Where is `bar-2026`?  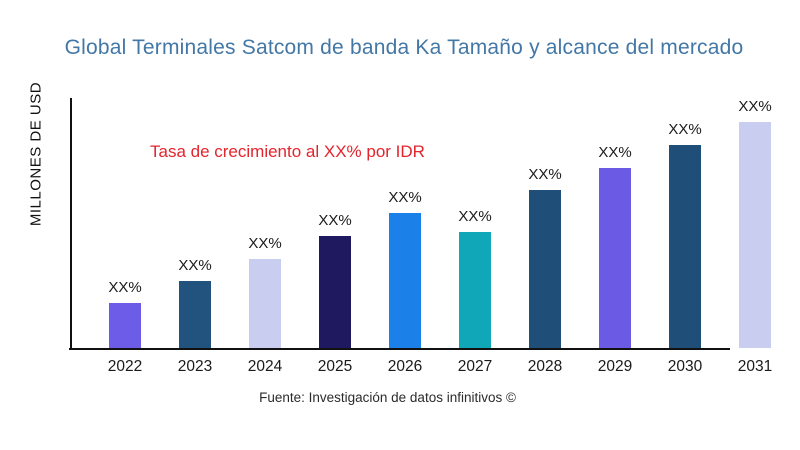 bar-2026 is located at coordinates (405, 280).